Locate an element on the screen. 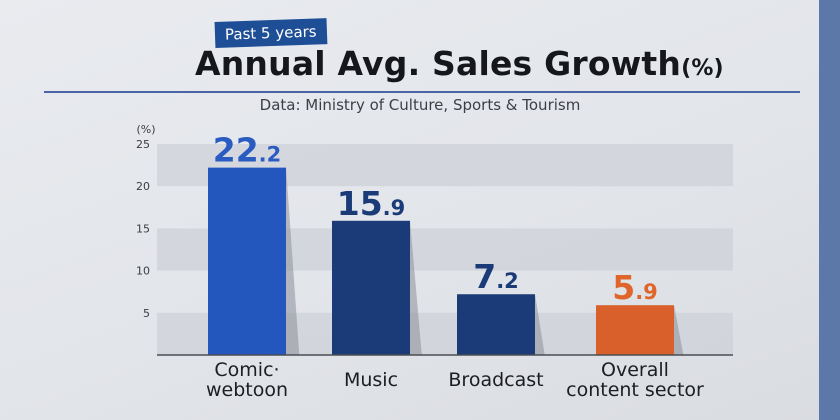 This screenshot has width=840, height=420. value-label: 7.2 is located at coordinates (496, 276).